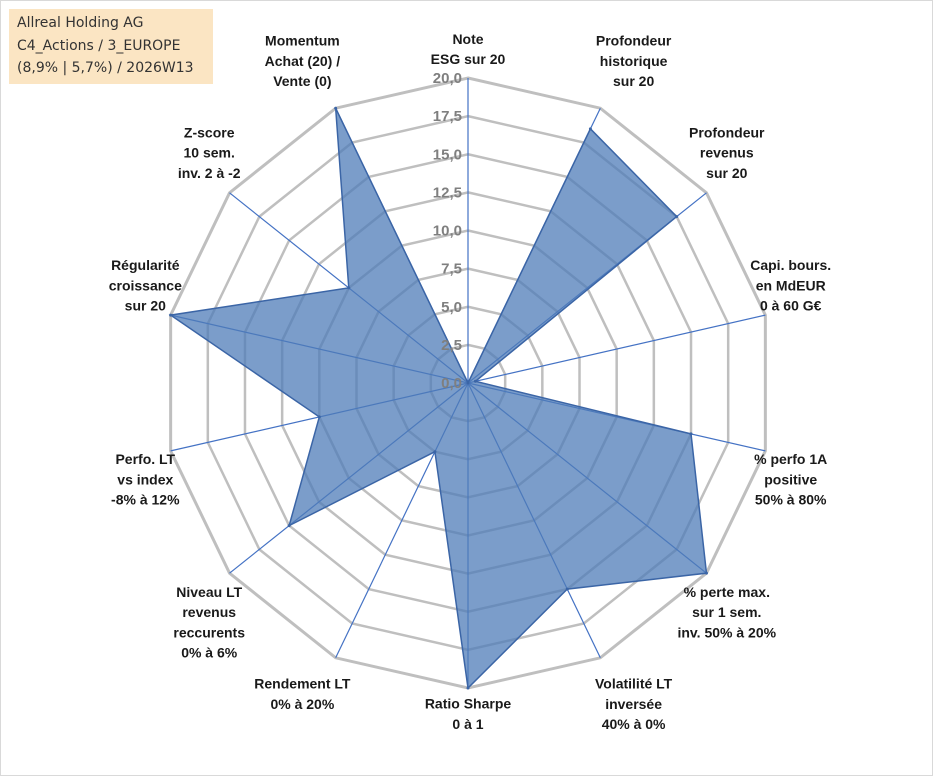  I want to click on tick-label: 20,0, so click(447, 78).